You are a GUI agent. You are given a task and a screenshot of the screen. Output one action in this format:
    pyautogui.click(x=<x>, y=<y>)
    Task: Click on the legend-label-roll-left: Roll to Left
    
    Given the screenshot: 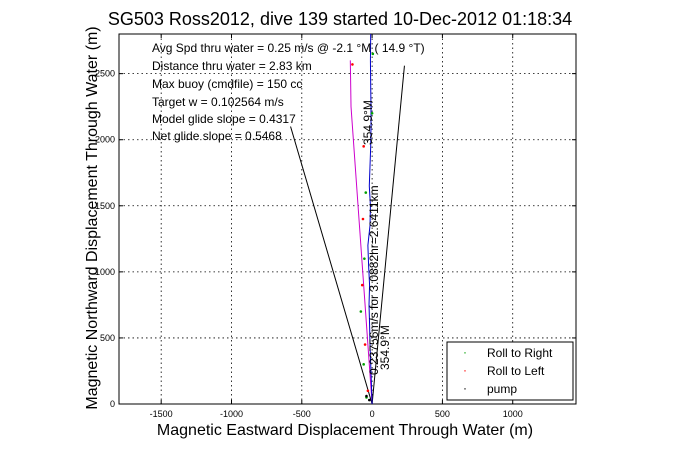 What is the action you would take?
    pyautogui.click(x=516, y=371)
    